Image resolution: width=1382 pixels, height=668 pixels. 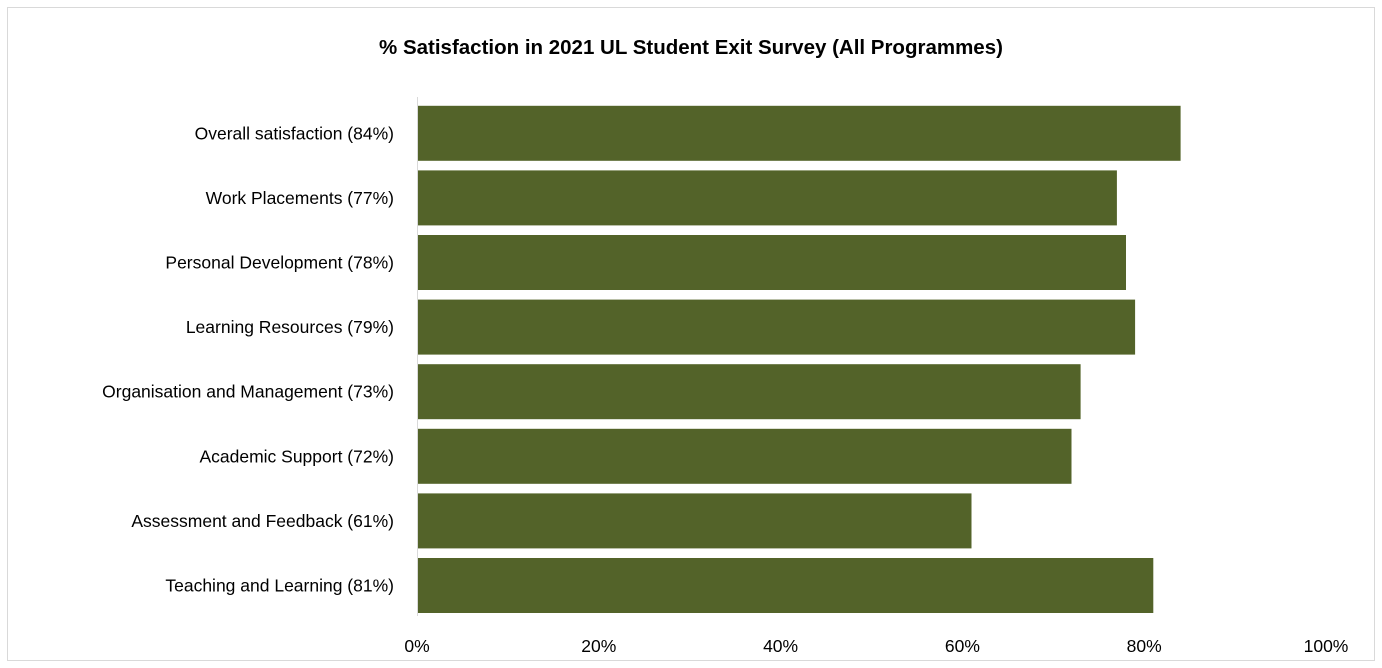 What do you see at coordinates (780, 646) in the screenshot?
I see `x-tick-label-2: 40%` at bounding box center [780, 646].